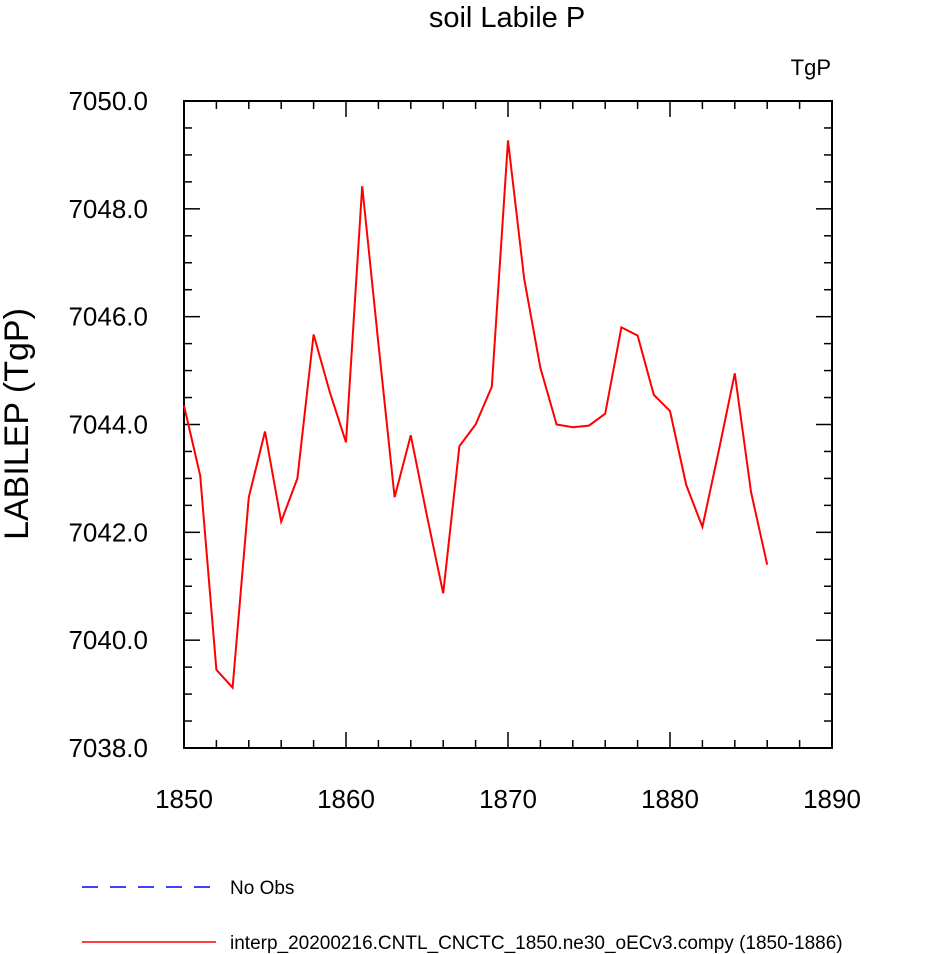 This screenshot has width=930, height=954. I want to click on units-label: TgP, so click(811, 67).